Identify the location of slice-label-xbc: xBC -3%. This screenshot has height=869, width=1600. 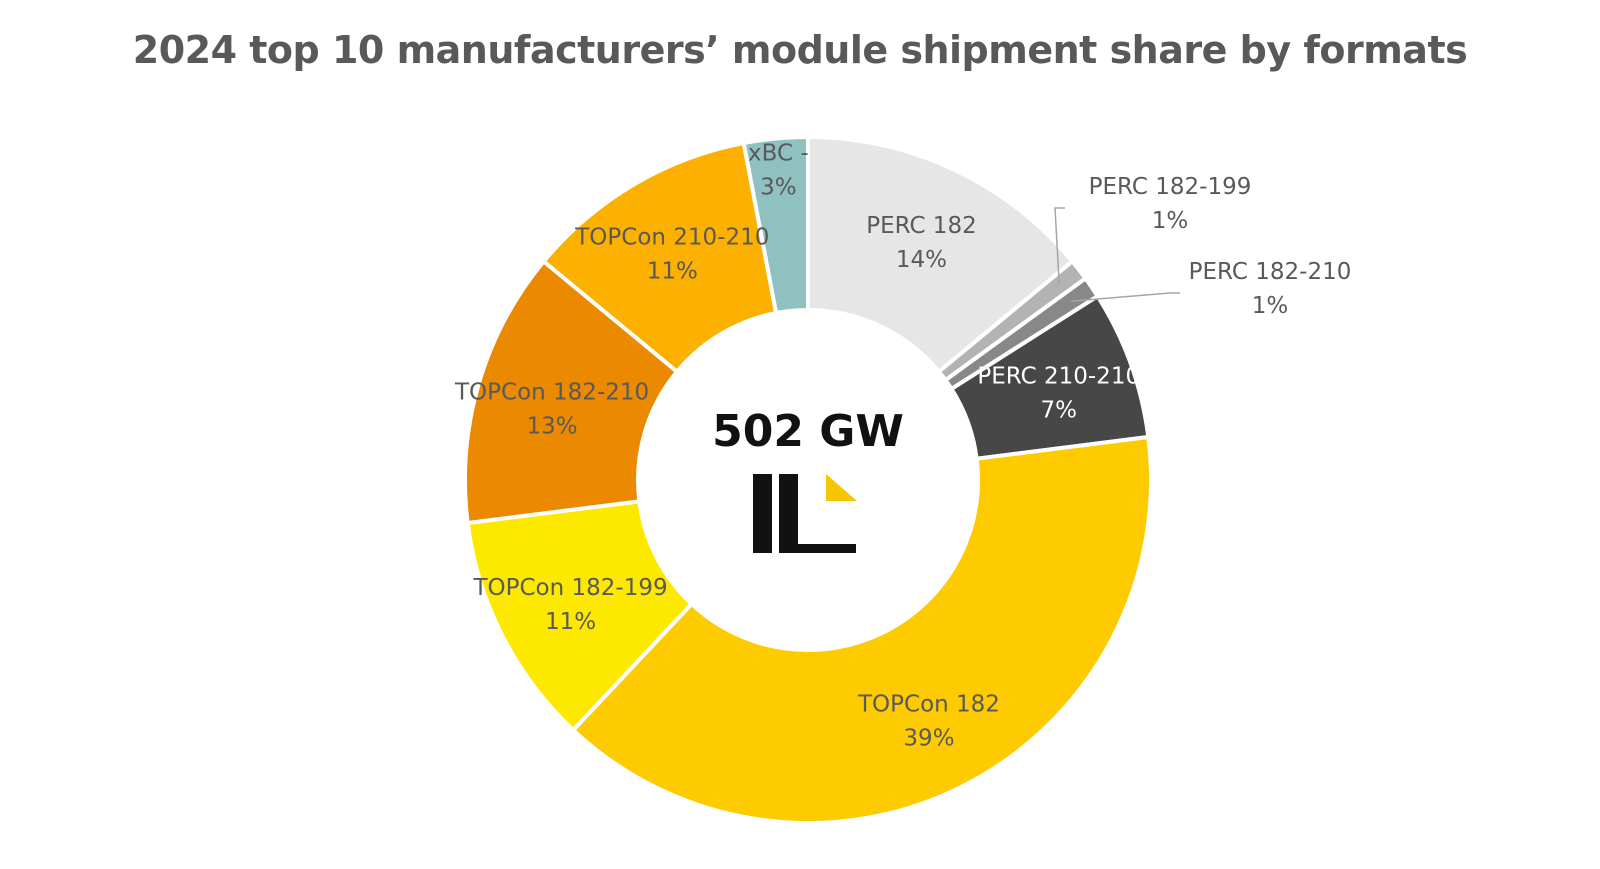
(778, 170).